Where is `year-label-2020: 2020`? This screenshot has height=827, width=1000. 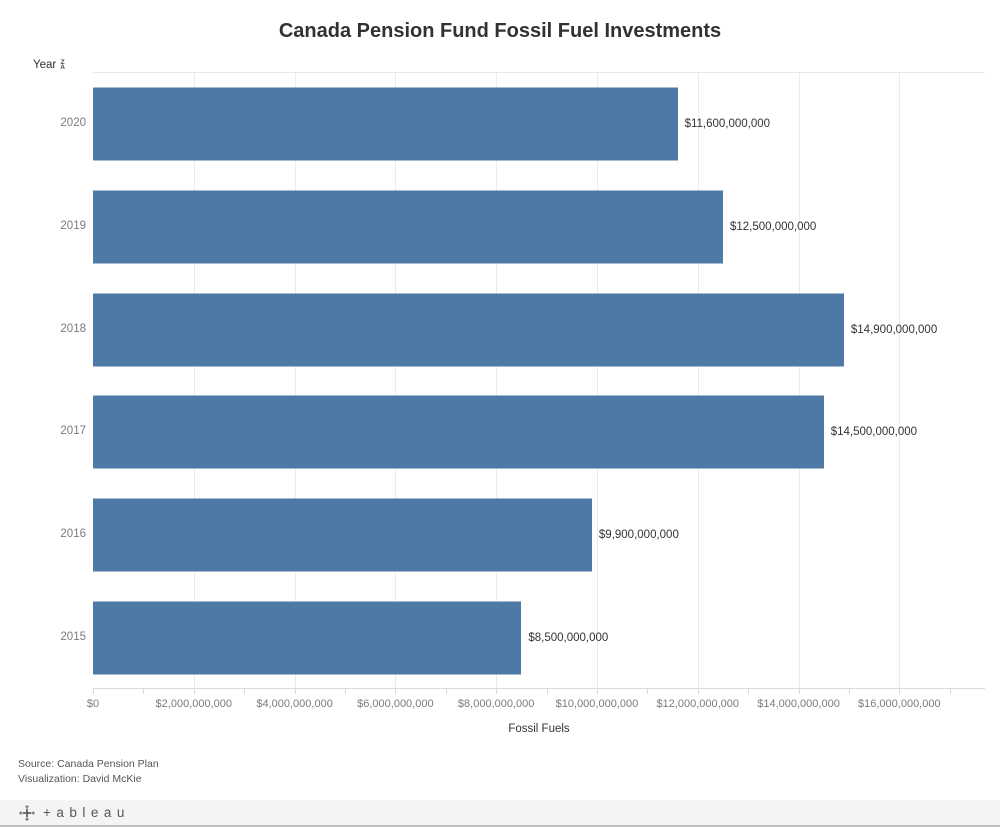 year-label-2020: 2020 is located at coordinates (73, 123).